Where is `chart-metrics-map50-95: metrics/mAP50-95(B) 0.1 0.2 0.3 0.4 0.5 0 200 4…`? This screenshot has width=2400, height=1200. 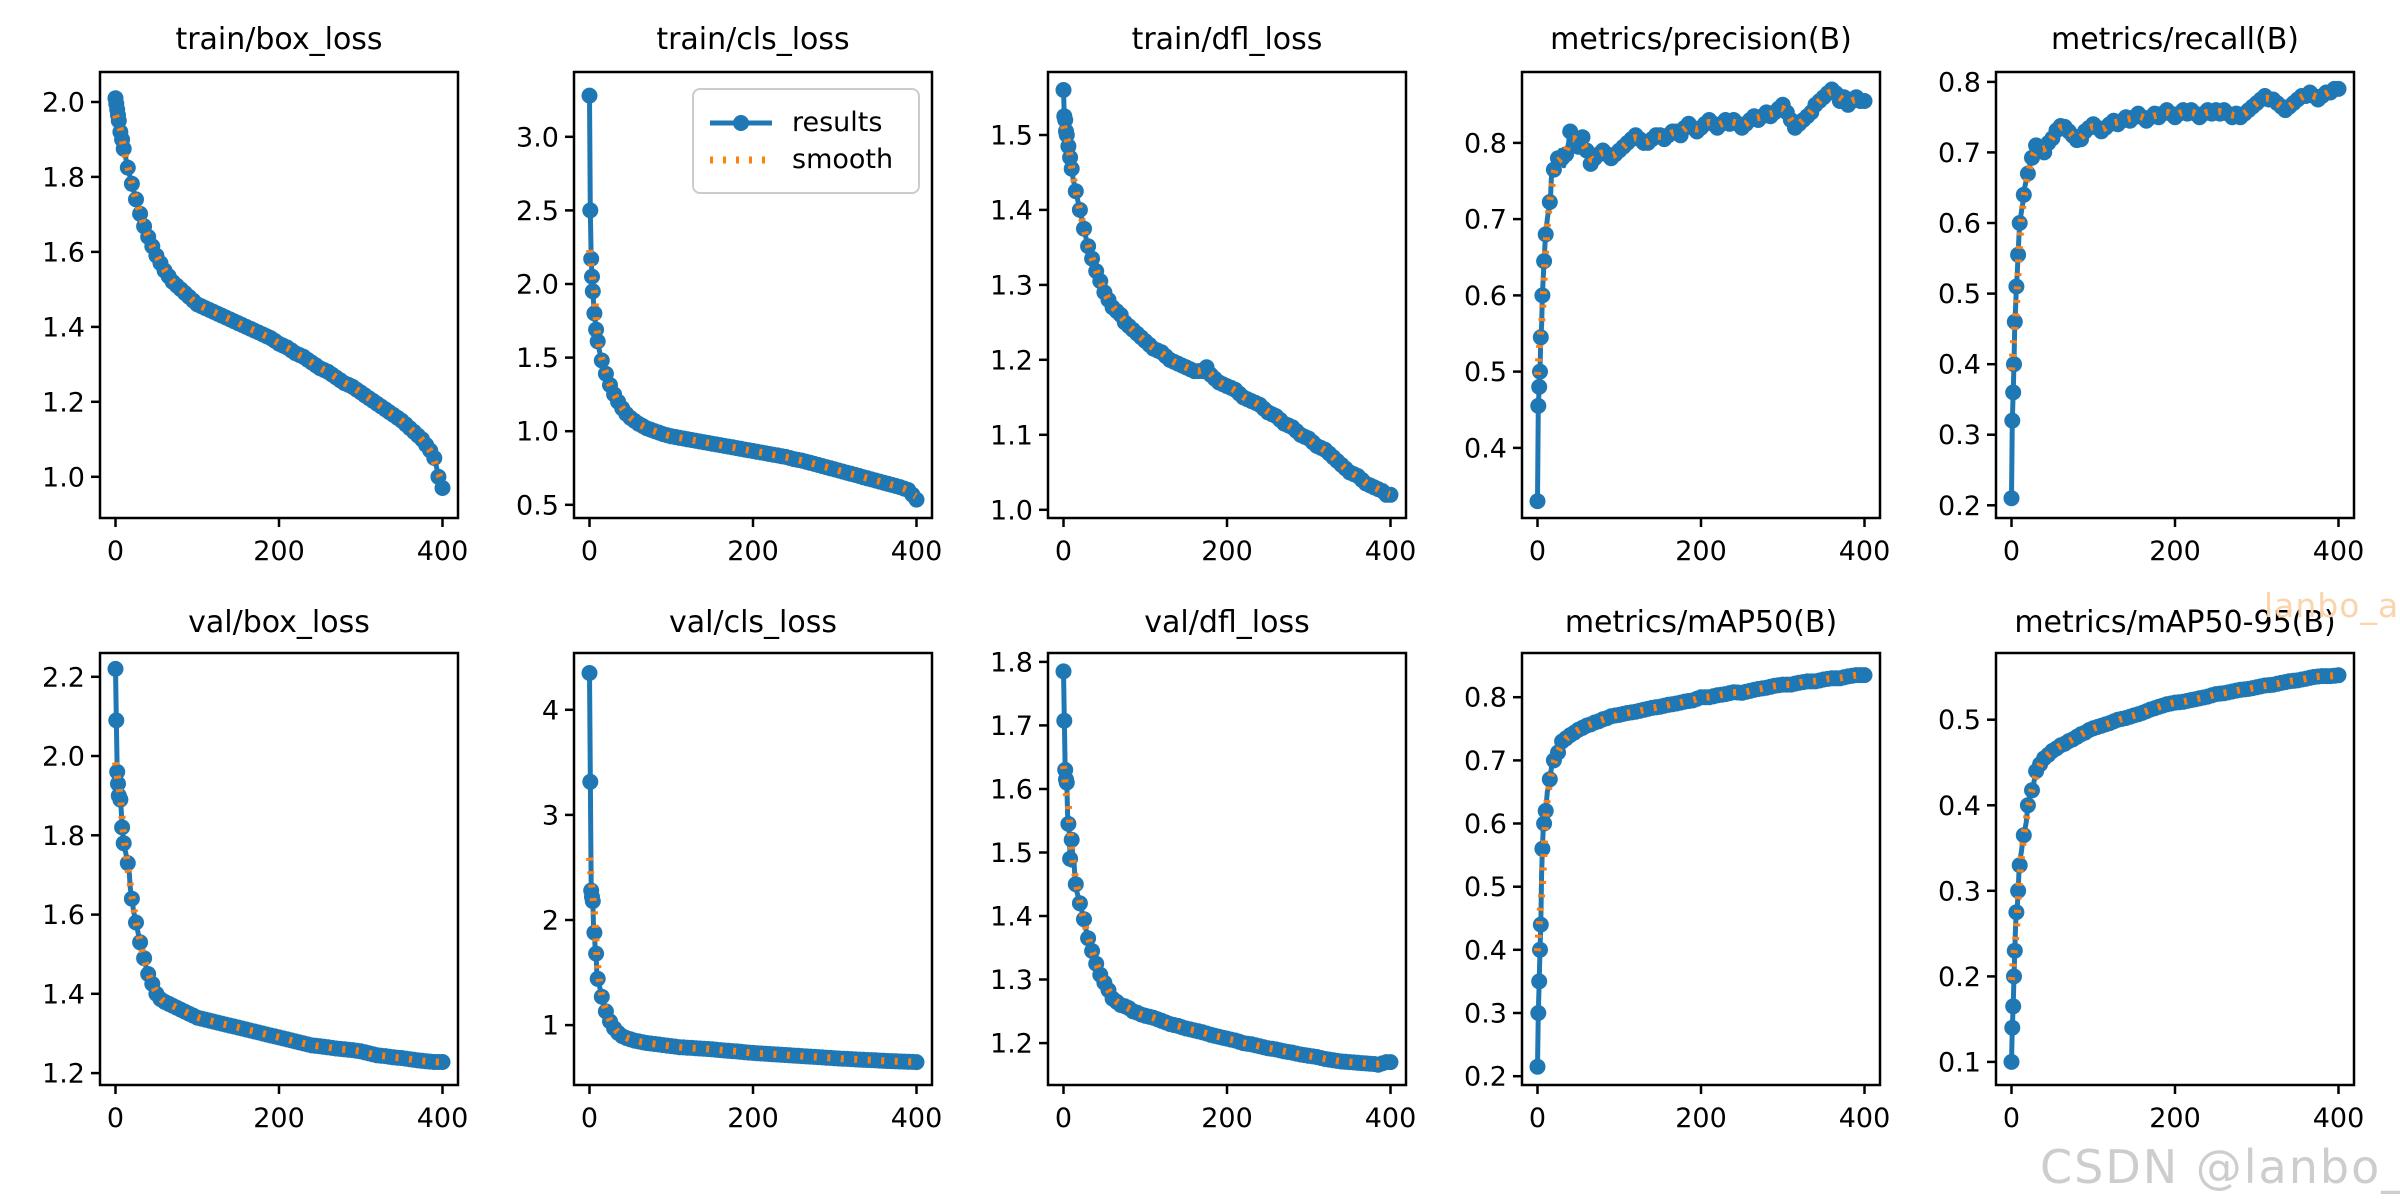
chart-metrics-map50-95: metrics/mAP50-95(B) 0.1 0.2 0.3 0.4 0.5 0 200 4… is located at coordinates (2133, 890).